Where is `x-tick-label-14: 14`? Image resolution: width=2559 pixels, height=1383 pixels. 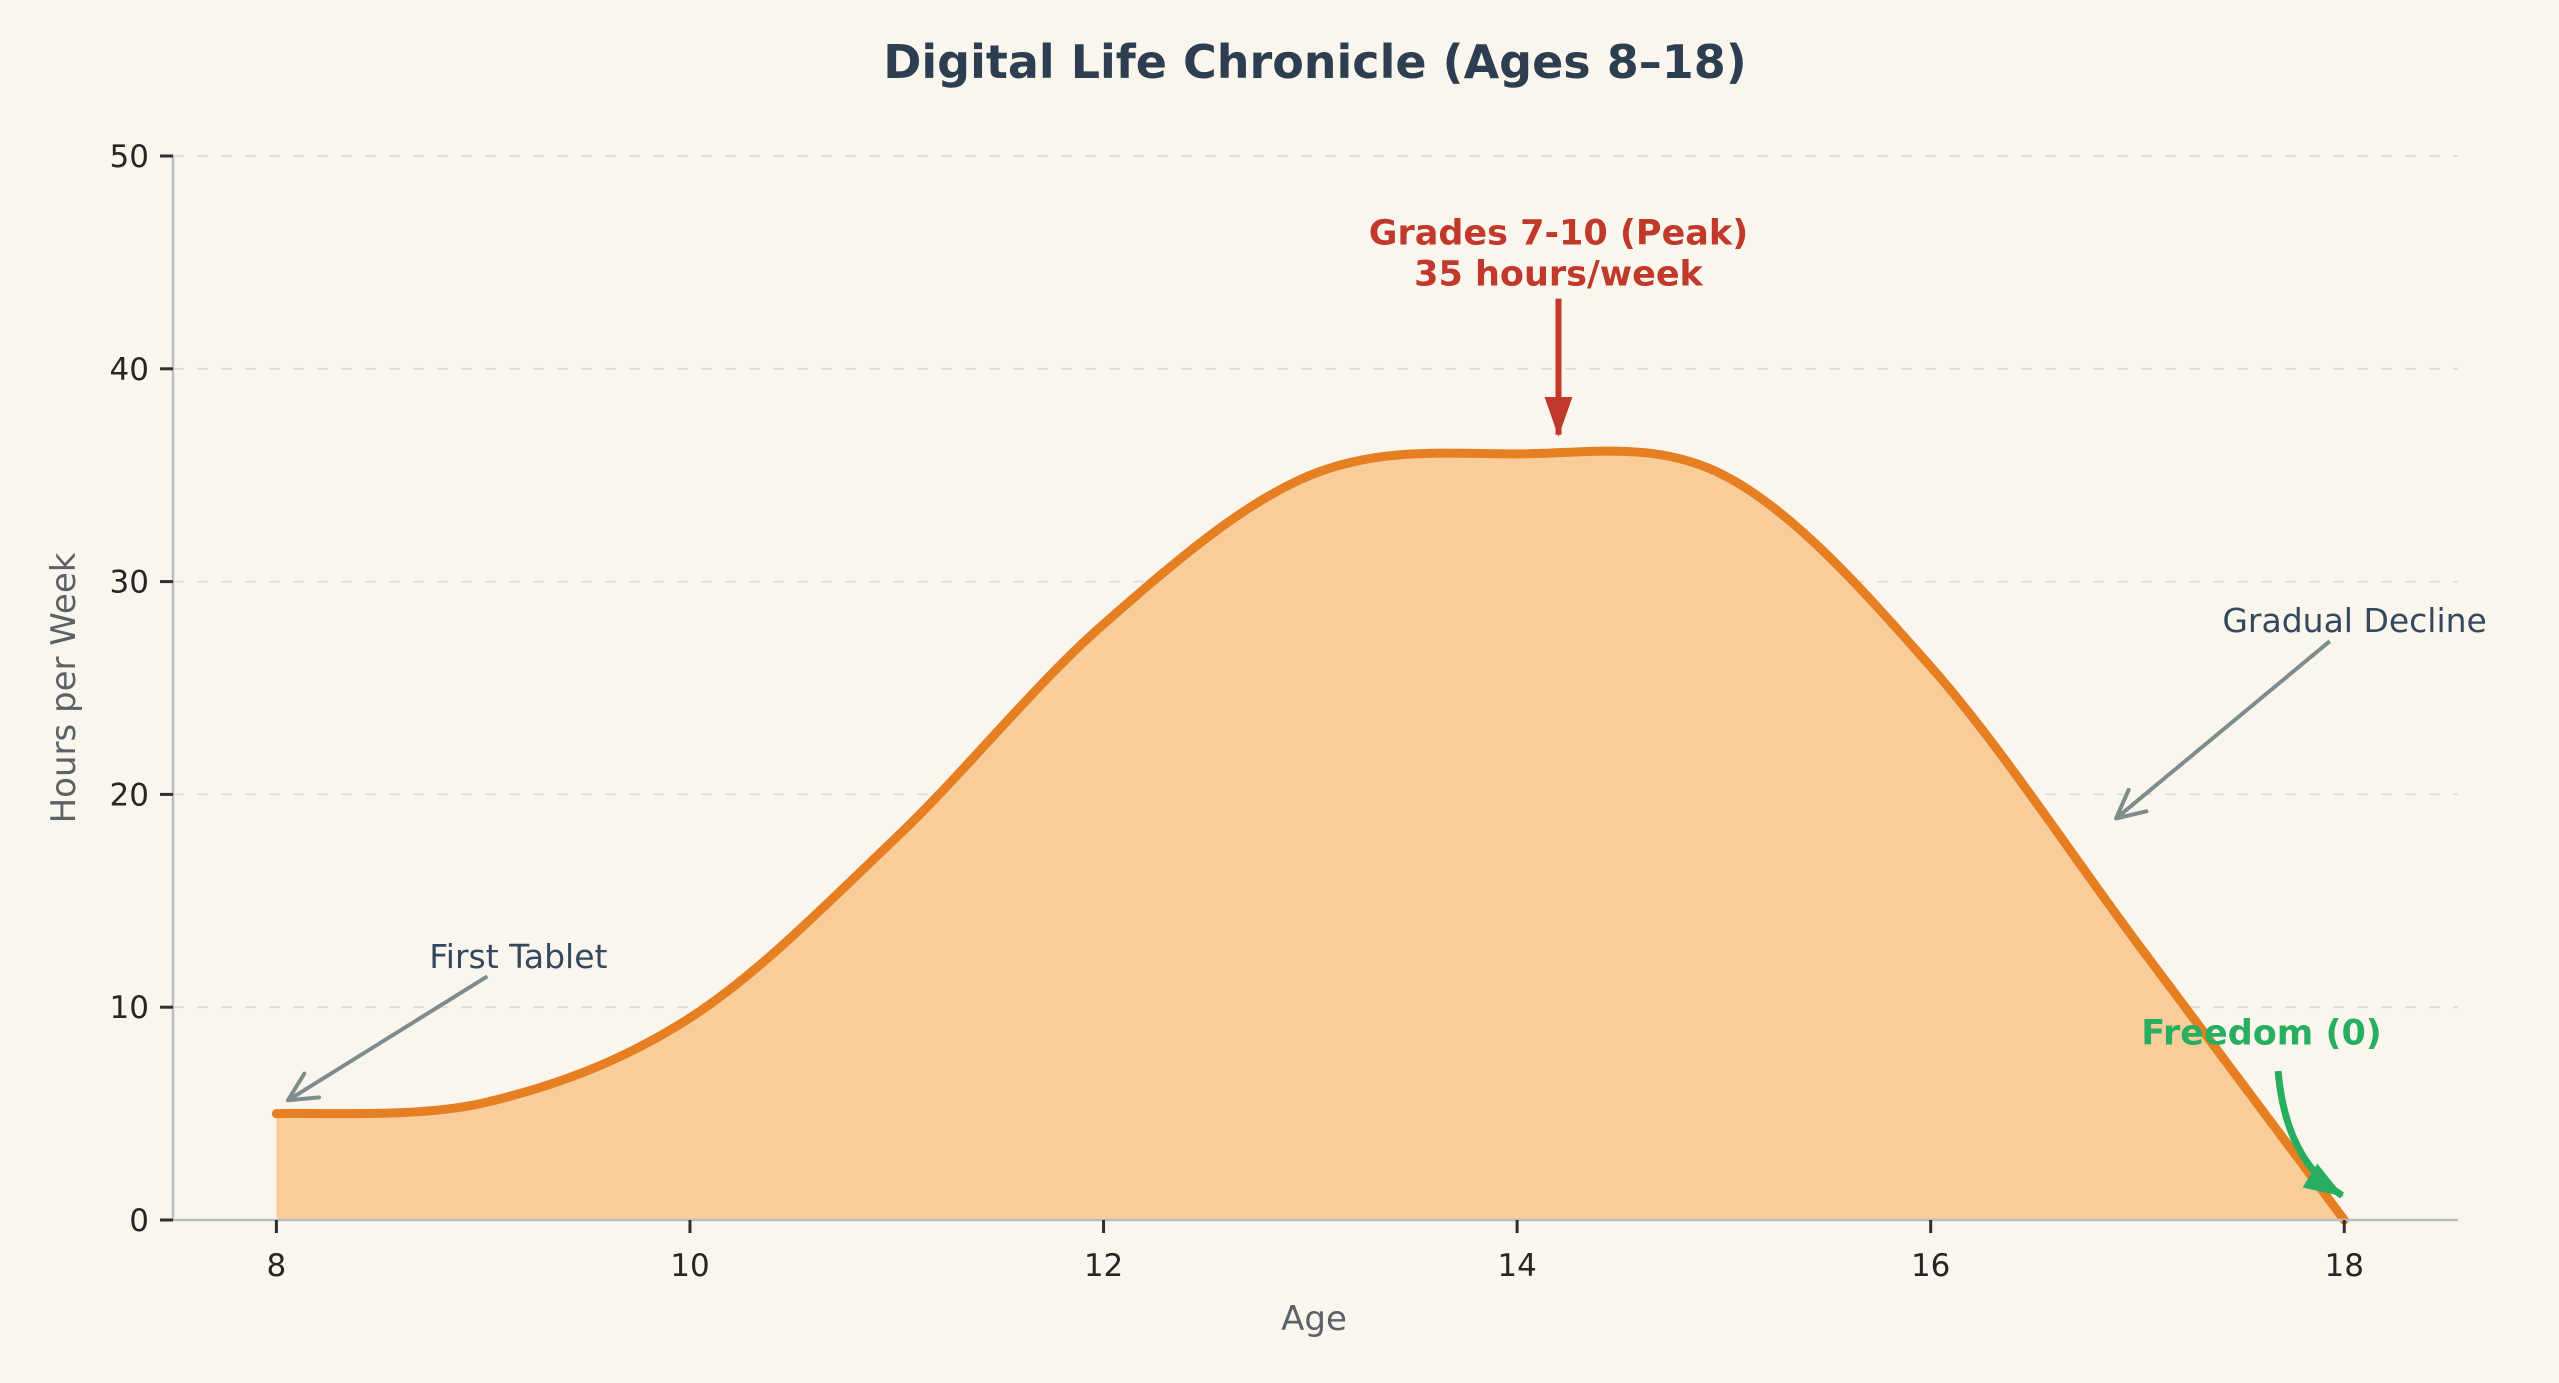 x-tick-label-14: 14 is located at coordinates (1516, 1266).